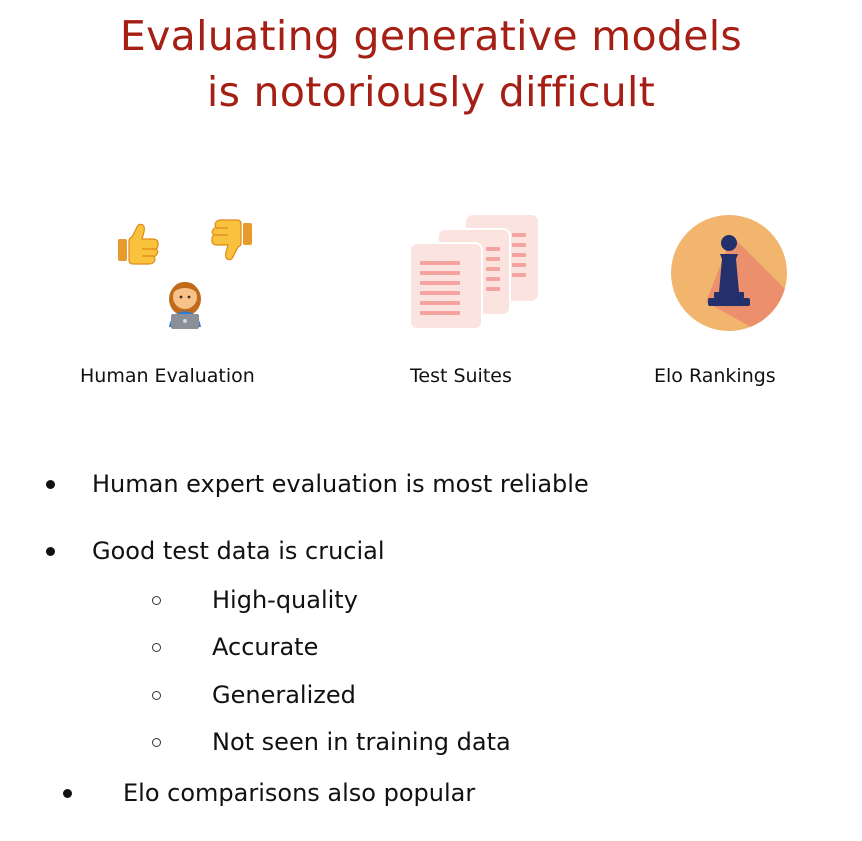 Image resolution: width=862 pixels, height=841 pixels. What do you see at coordinates (284, 695) in the screenshot?
I see `sub-bullet-3-text: Generalized` at bounding box center [284, 695].